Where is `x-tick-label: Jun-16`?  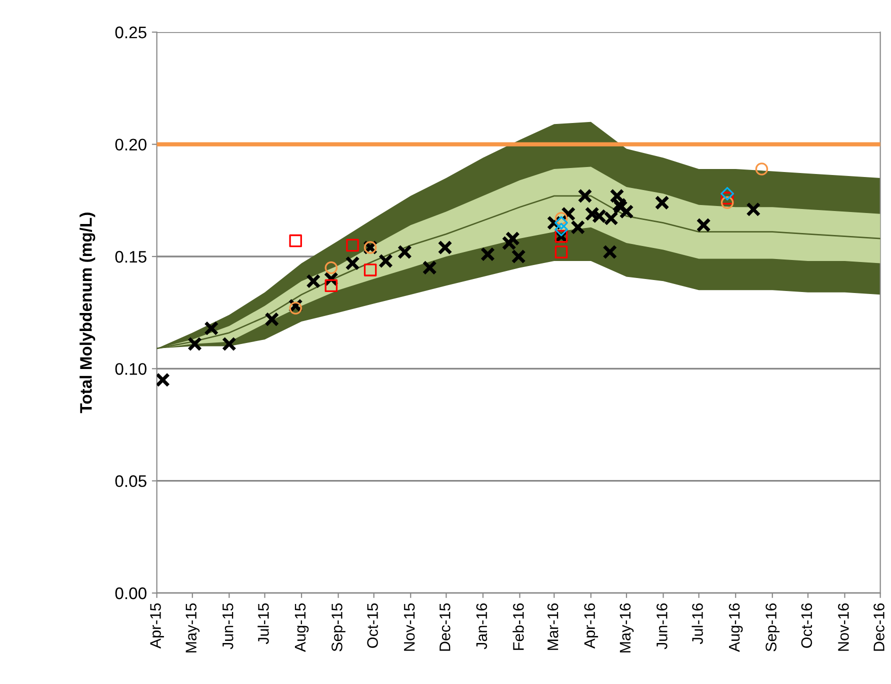
x-tick-label: Jun-16 is located at coordinates (662, 626).